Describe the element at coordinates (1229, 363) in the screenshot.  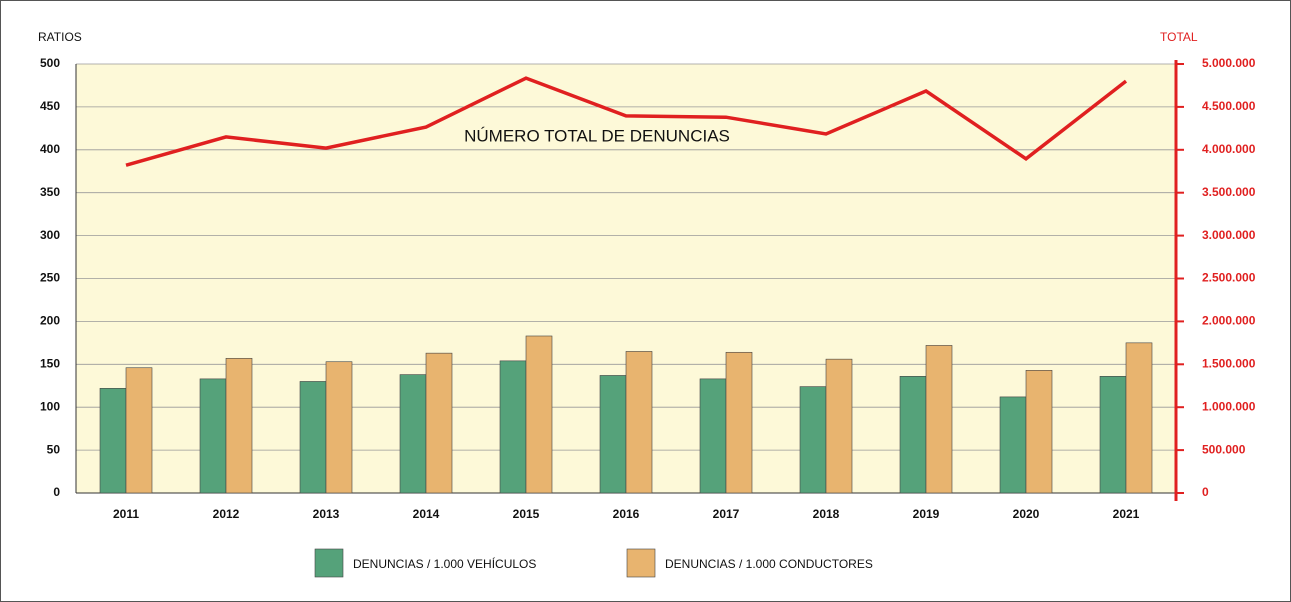
I see `y2-tick-label: 1.500.000` at that location.